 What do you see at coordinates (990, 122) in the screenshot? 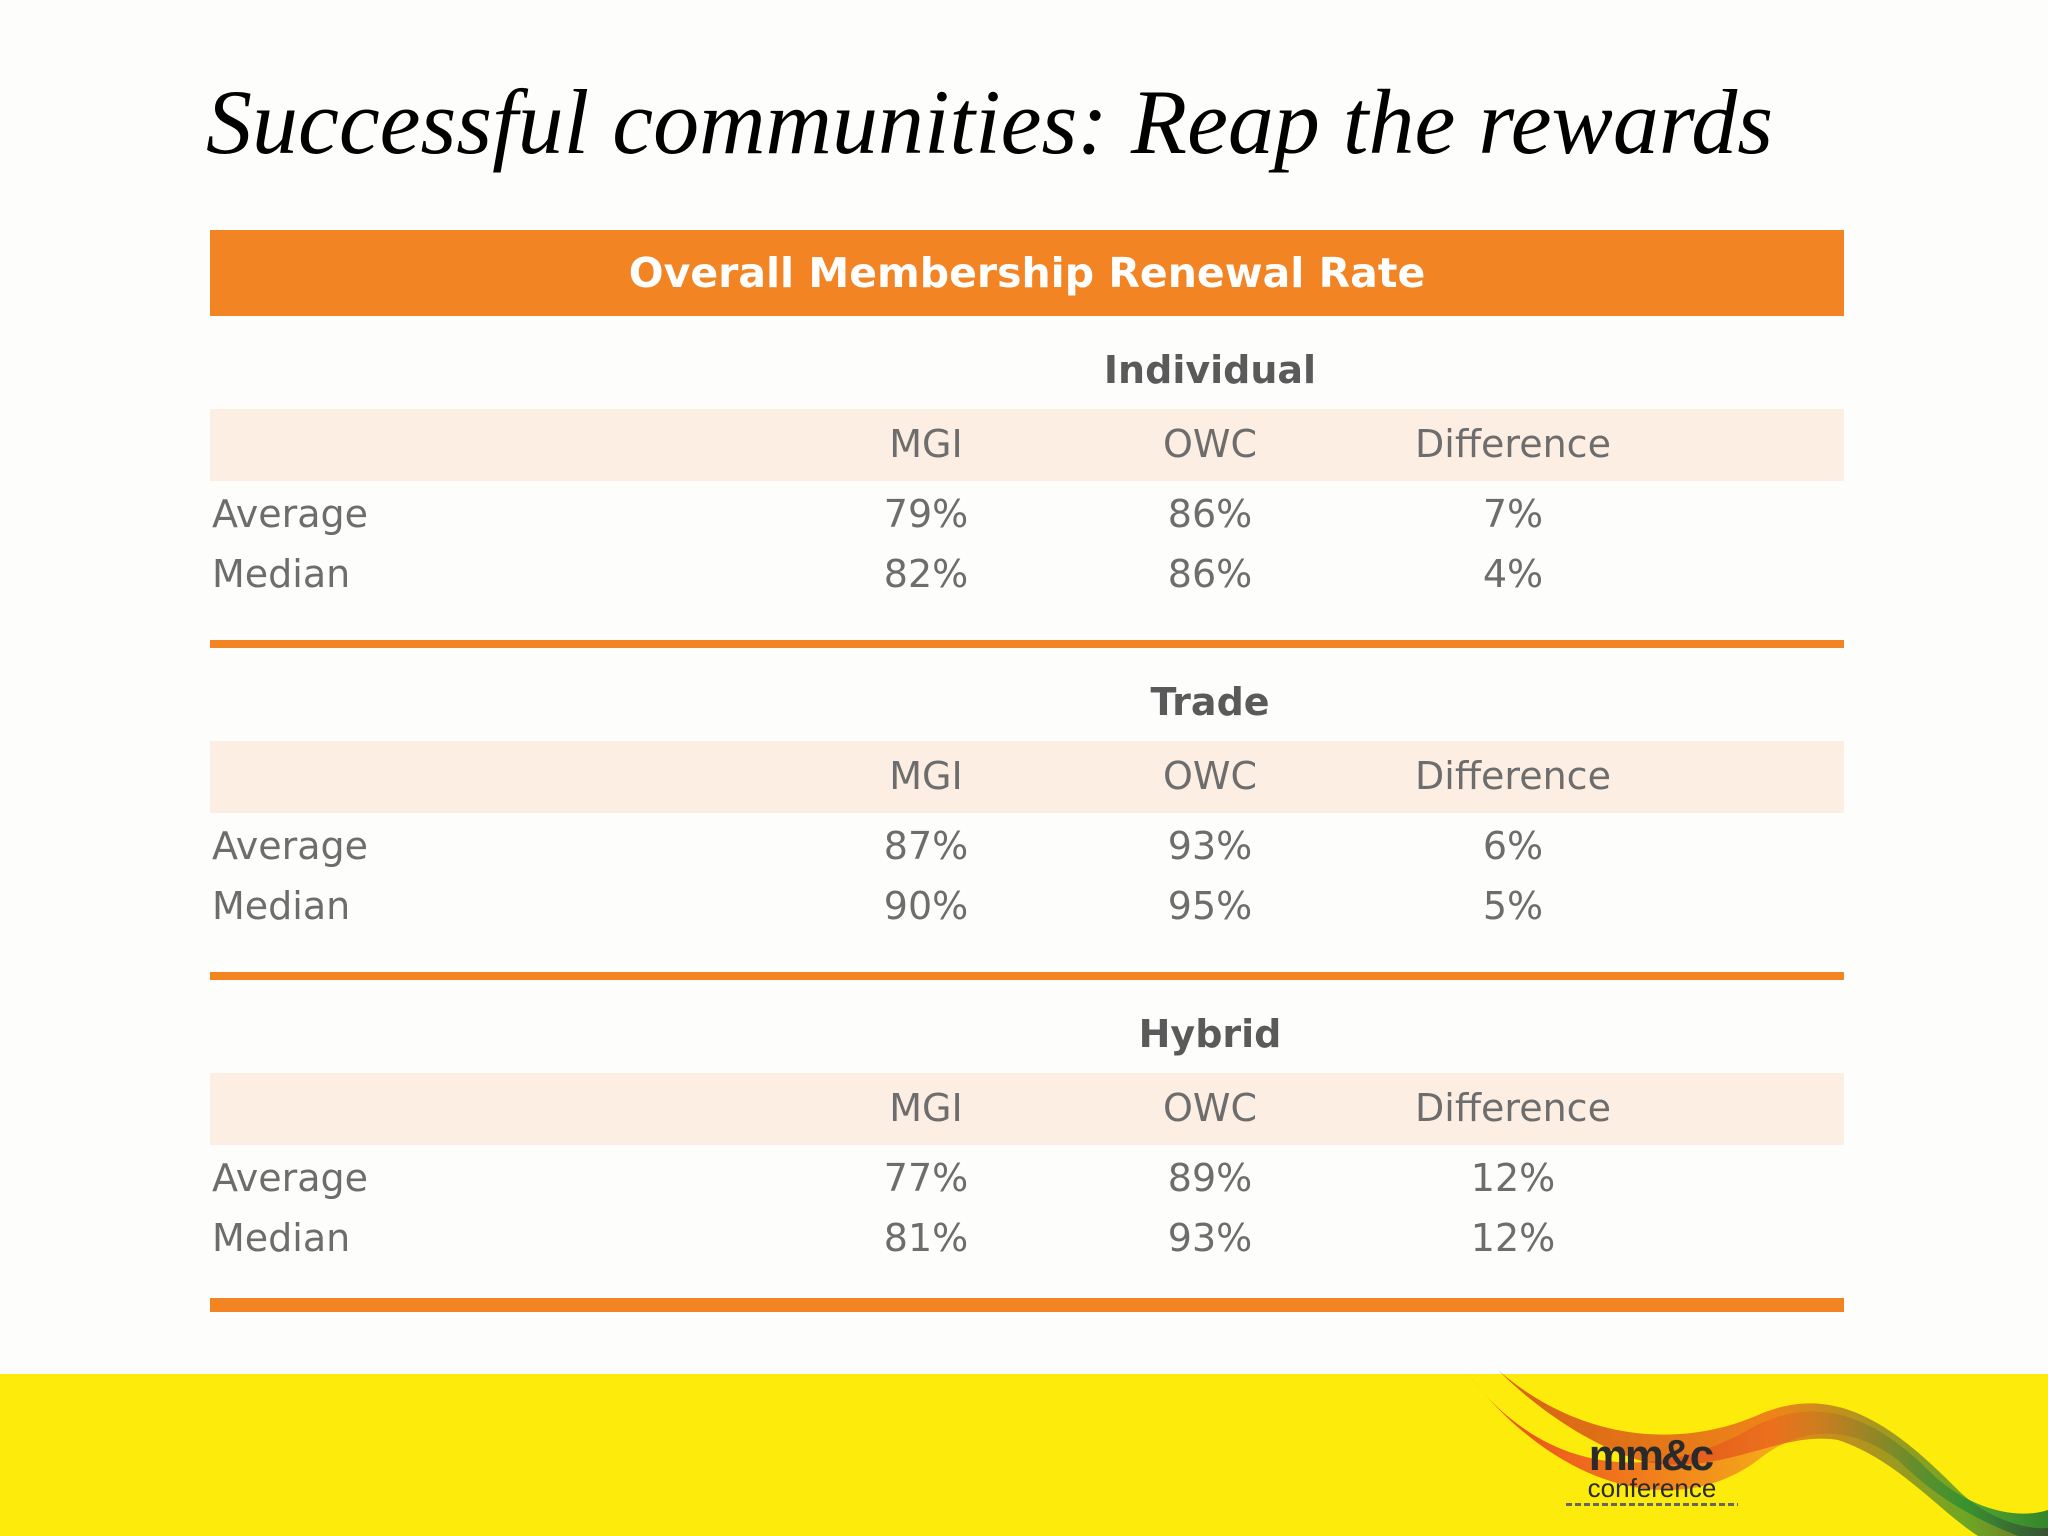
I see `slide-title: Successful communities: Reap the rewards` at bounding box center [990, 122].